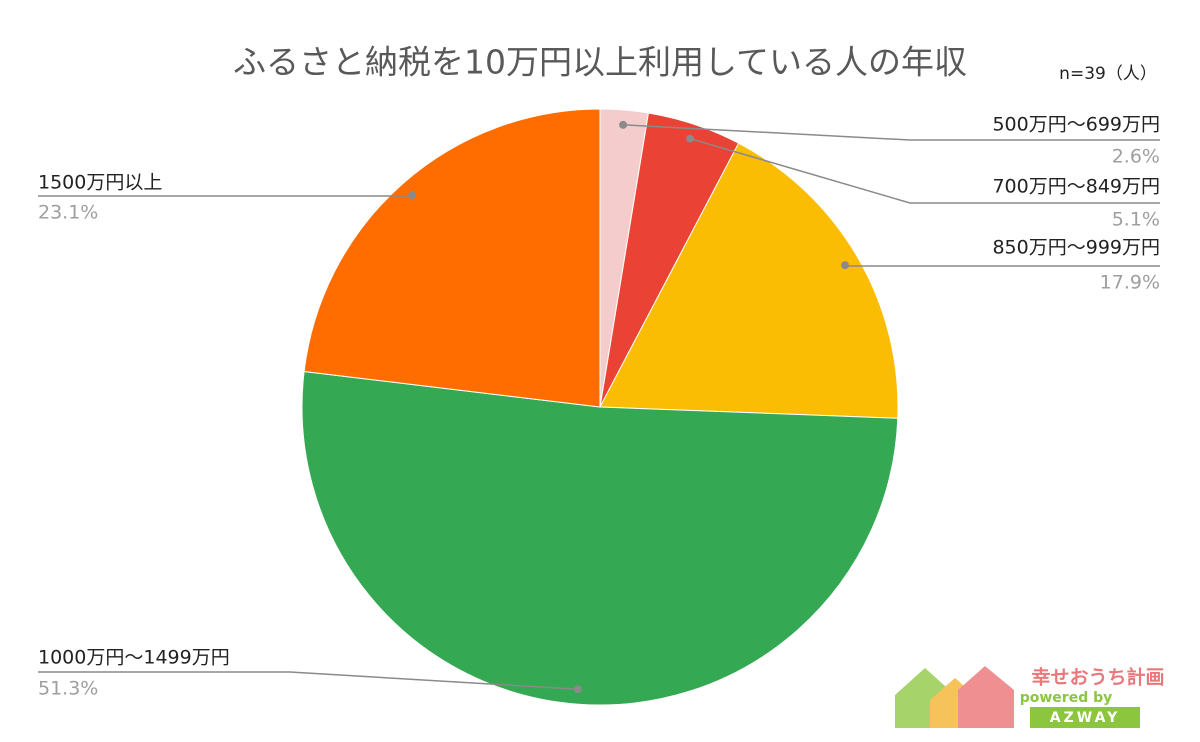 This screenshot has height=742, width=1200. I want to click on pie-slice, so click(452, 258).